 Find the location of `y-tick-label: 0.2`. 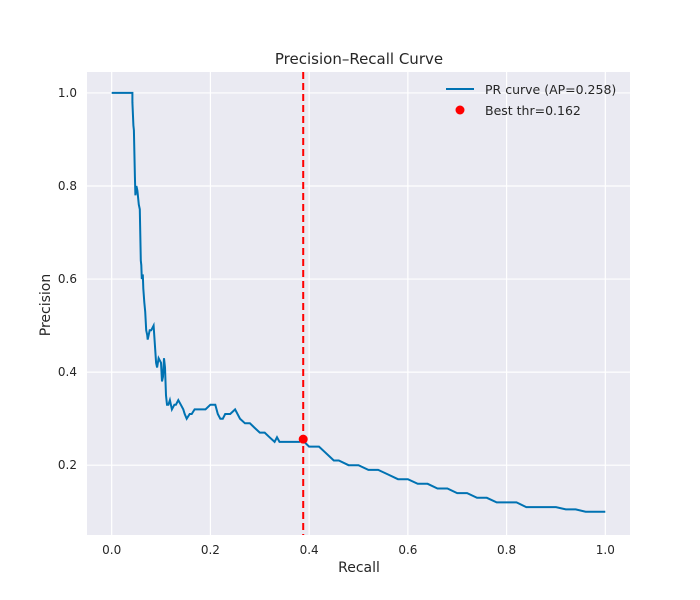

y-tick-label: 0.2 is located at coordinates (67, 465).